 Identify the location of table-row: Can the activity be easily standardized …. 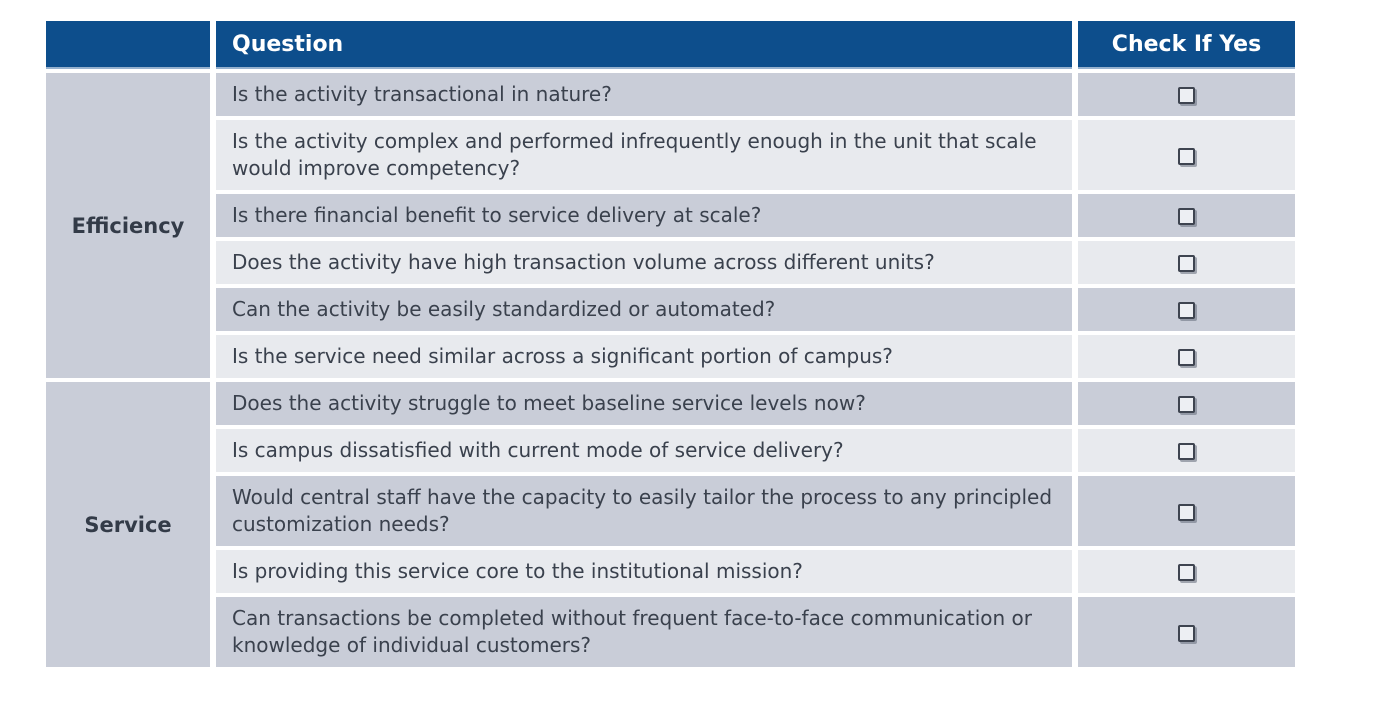
(670, 309).